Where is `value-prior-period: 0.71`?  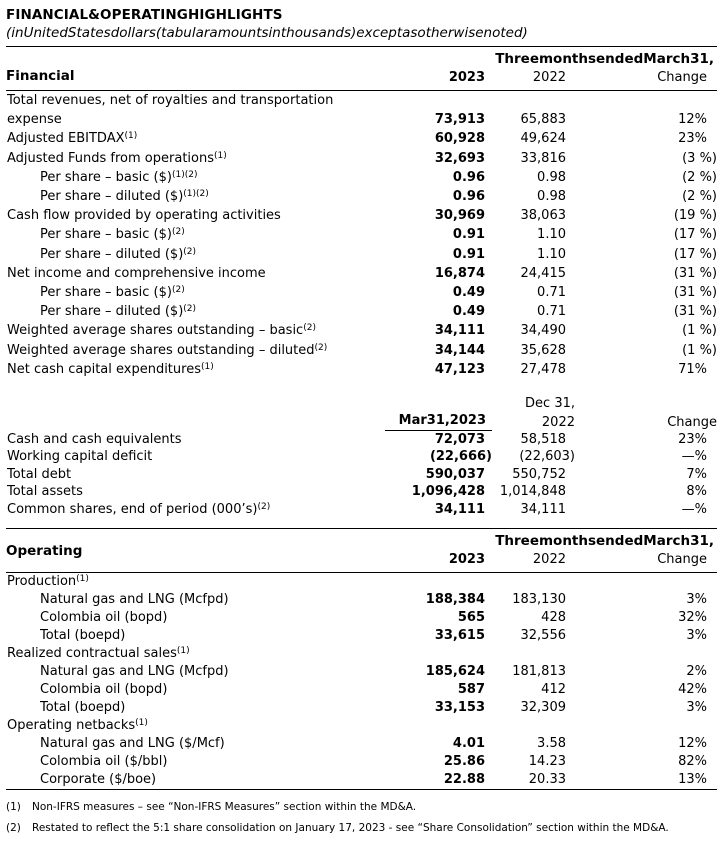 value-prior-period: 0.71 is located at coordinates (551, 293).